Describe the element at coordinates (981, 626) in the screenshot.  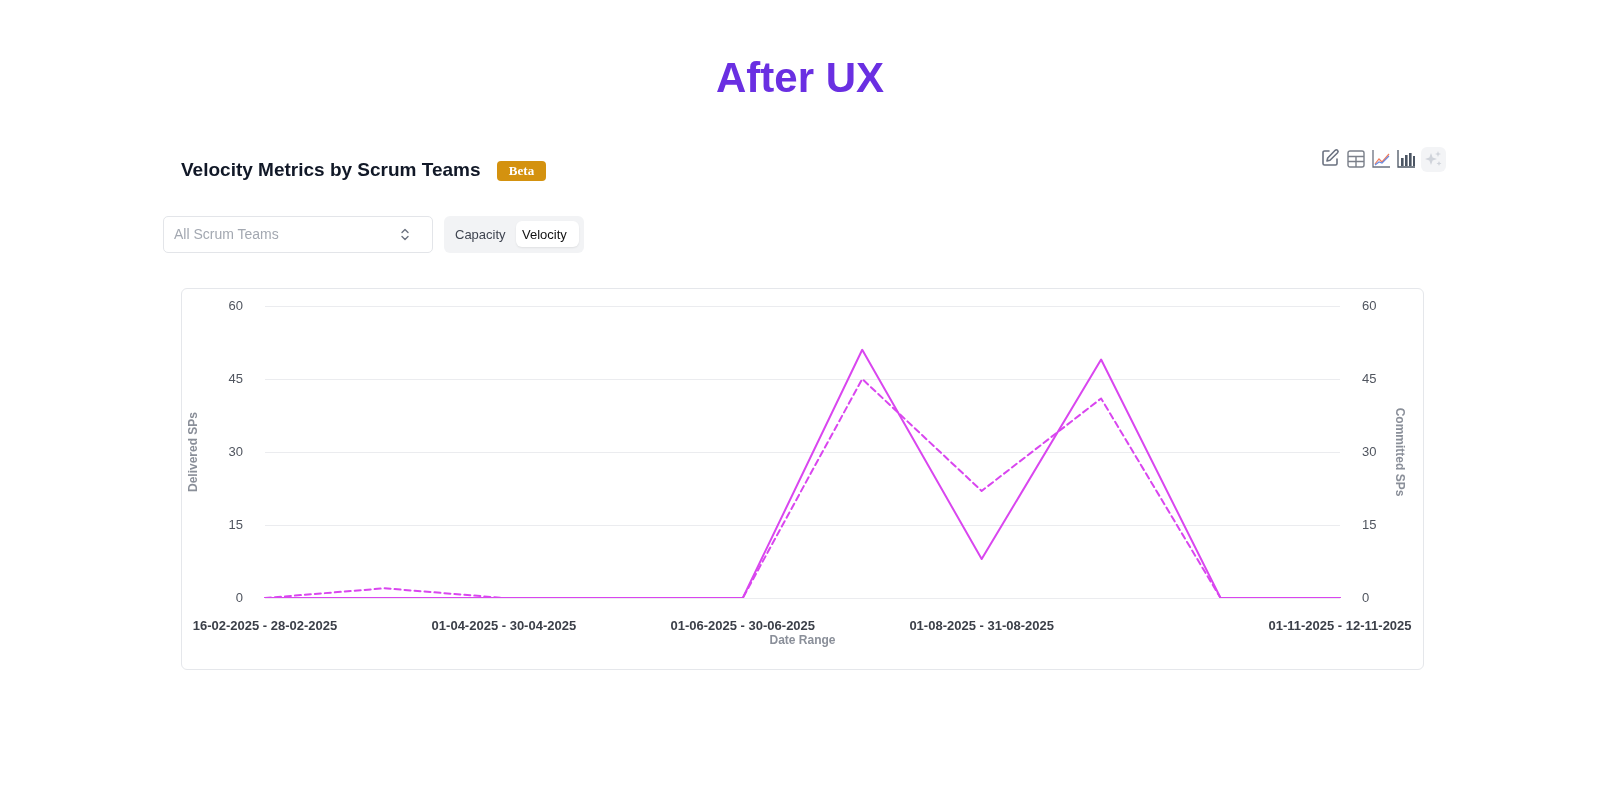
I see `x-tick-label: 01-08-2025 - 31-08-2025` at that location.